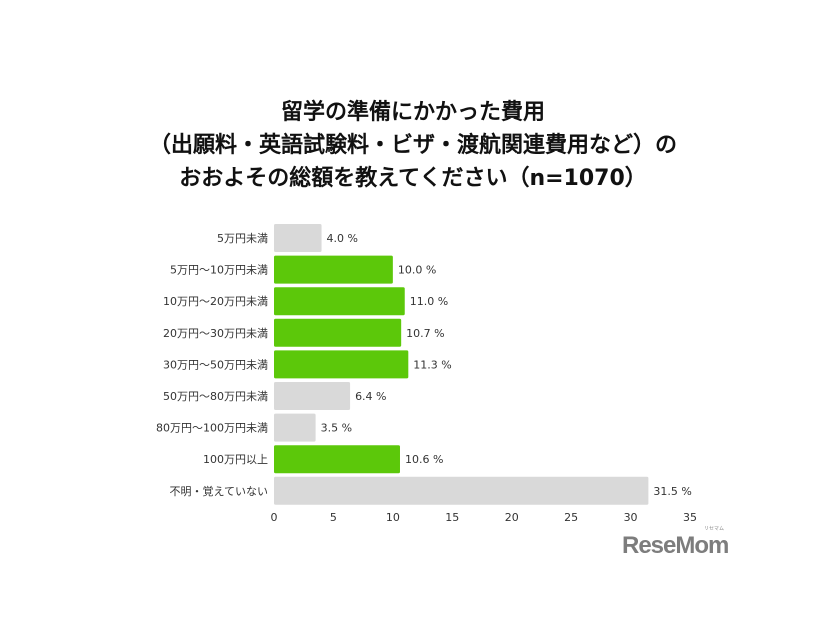 The width and height of the screenshot is (826, 620). Describe the element at coordinates (219, 491) in the screenshot. I see `category-label: 不明・覚えていない` at that location.